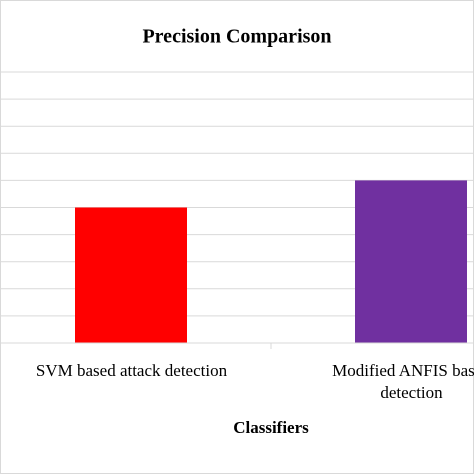  I want to click on x-tick-label: Modified ANFIS based detection, so click(403, 381).